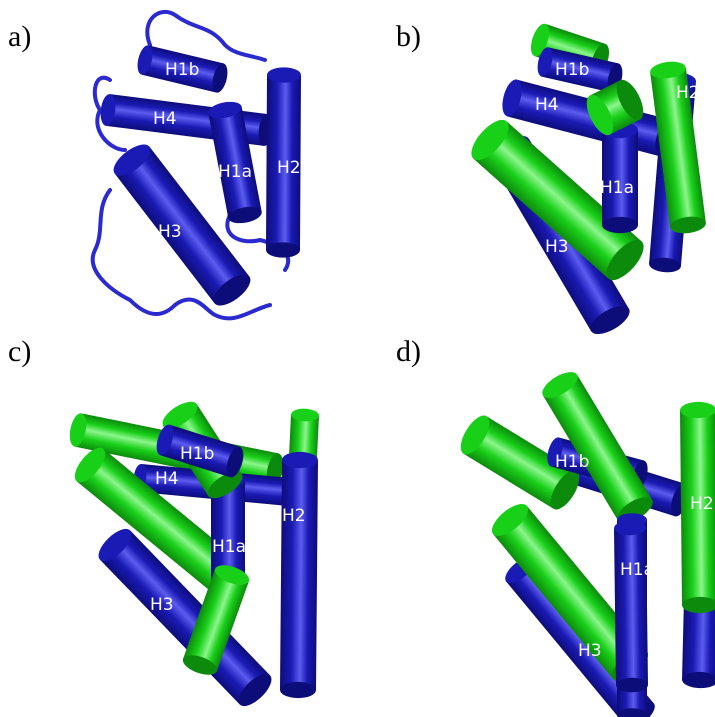 The image size is (715, 717). What do you see at coordinates (547, 105) in the screenshot?
I see `label-b-h4: H4` at bounding box center [547, 105].